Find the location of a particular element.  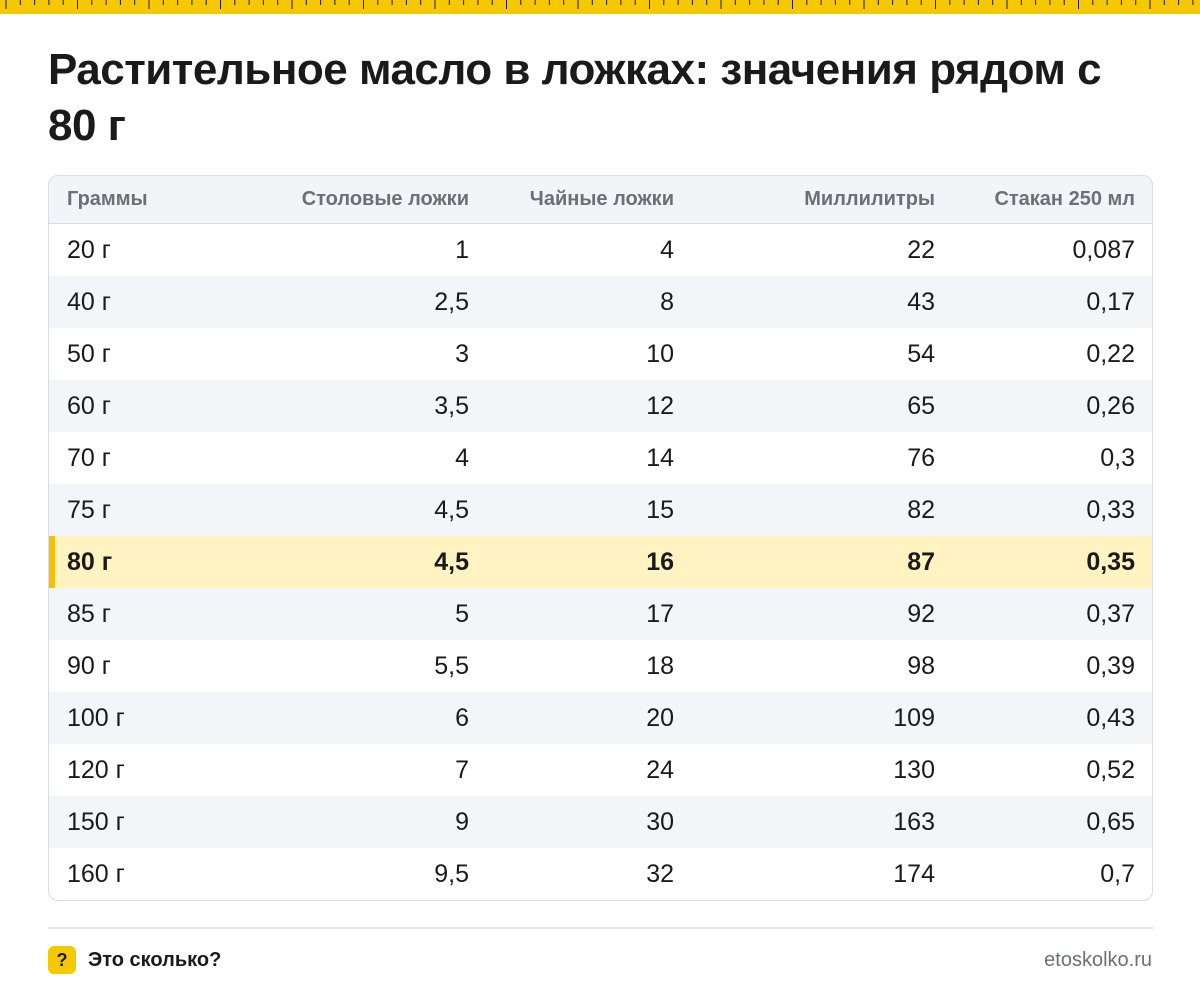

footer-divider is located at coordinates (600, 928).